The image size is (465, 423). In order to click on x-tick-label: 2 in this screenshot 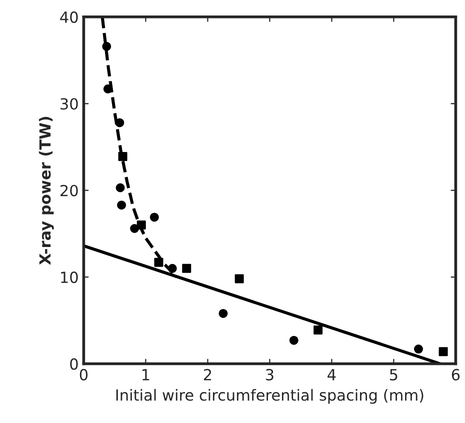, I will do `click(208, 374)`.